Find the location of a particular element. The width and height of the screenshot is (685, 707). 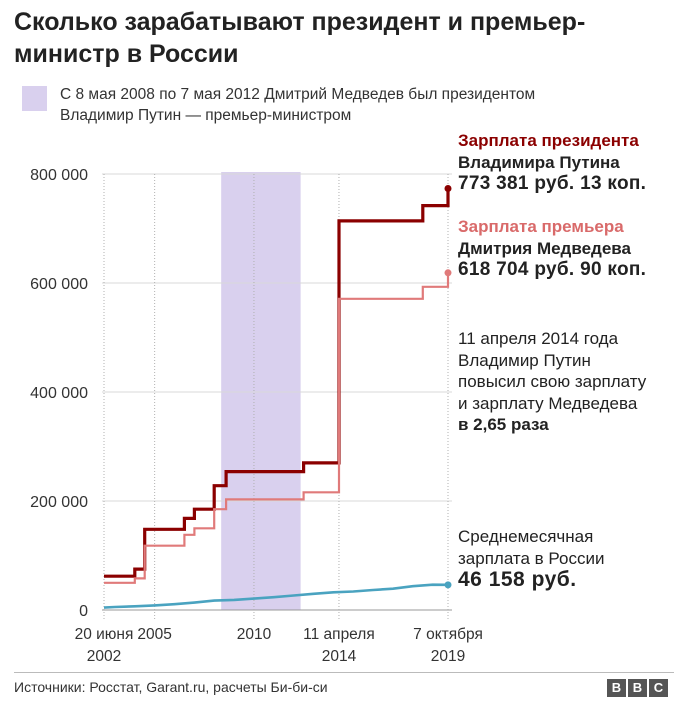

premier-note-line1: Зарплата премьера is located at coordinates (541, 226).